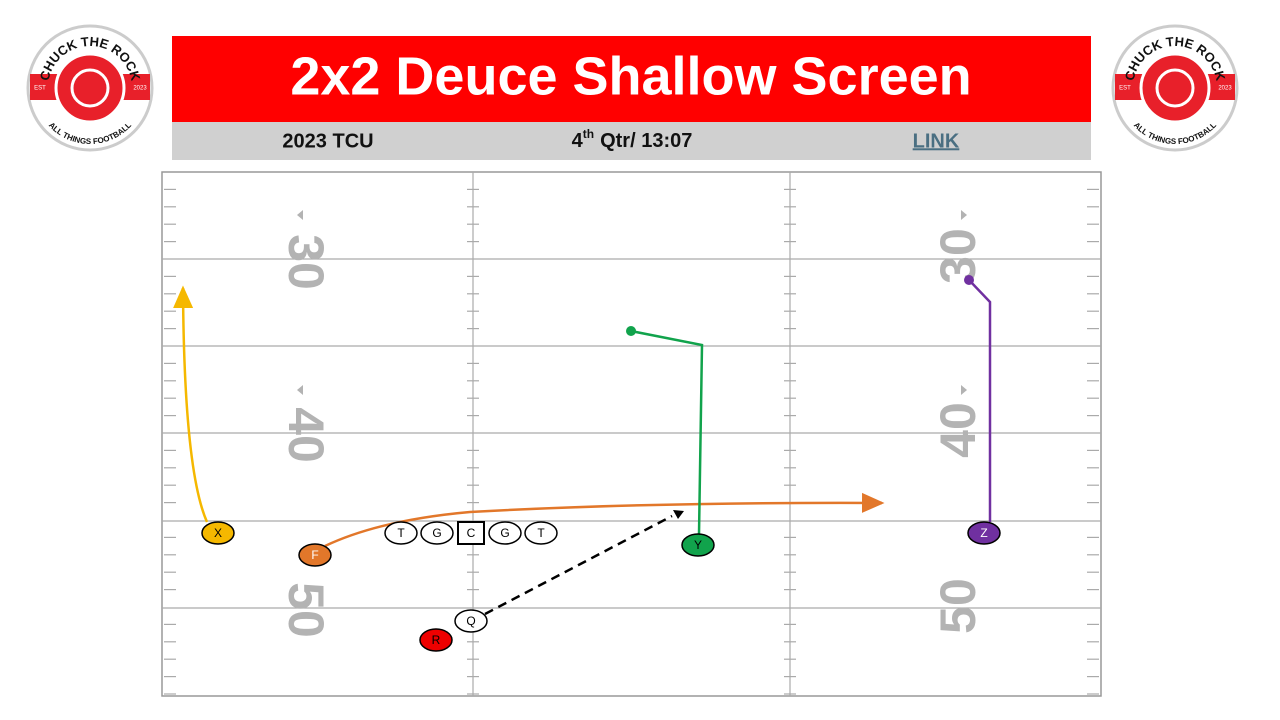 The image size is (1280, 720). I want to click on player-label: C, so click(471, 533).